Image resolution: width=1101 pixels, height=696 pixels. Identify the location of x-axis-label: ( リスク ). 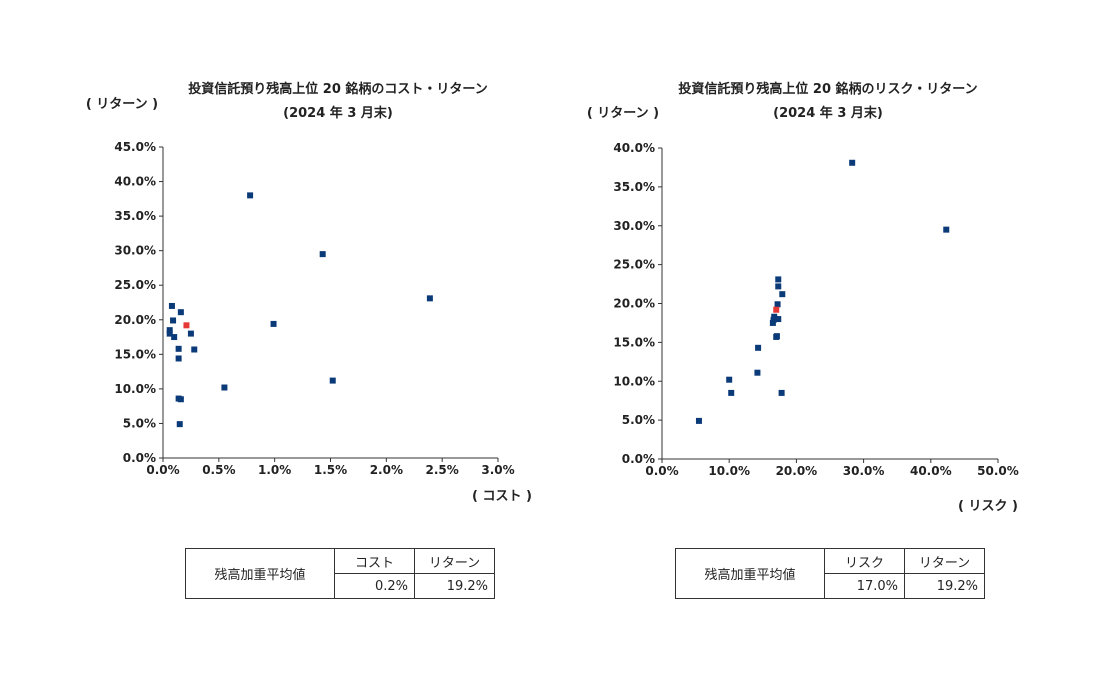
(988, 506).